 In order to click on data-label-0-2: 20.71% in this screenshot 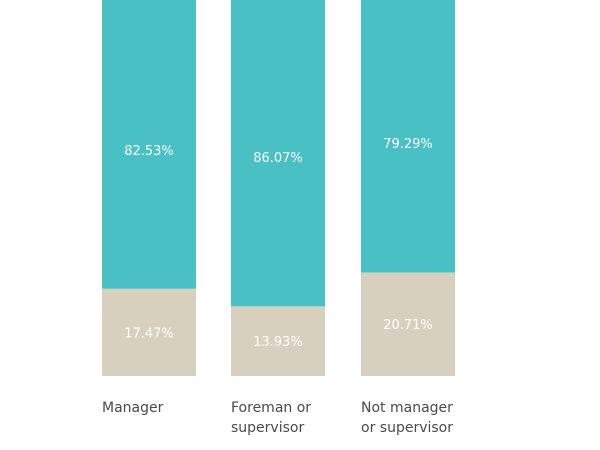, I will do `click(408, 325)`.